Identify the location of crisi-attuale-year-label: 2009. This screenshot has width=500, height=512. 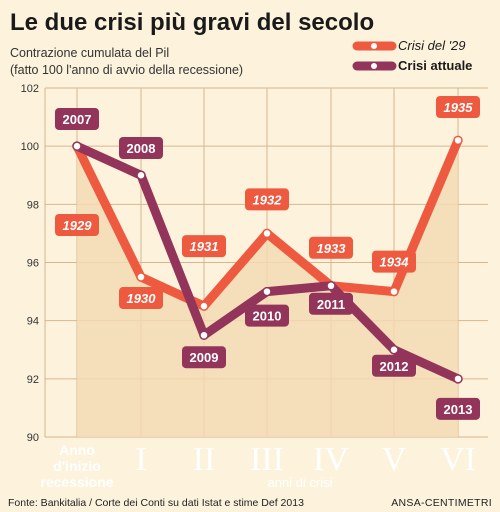
(204, 357).